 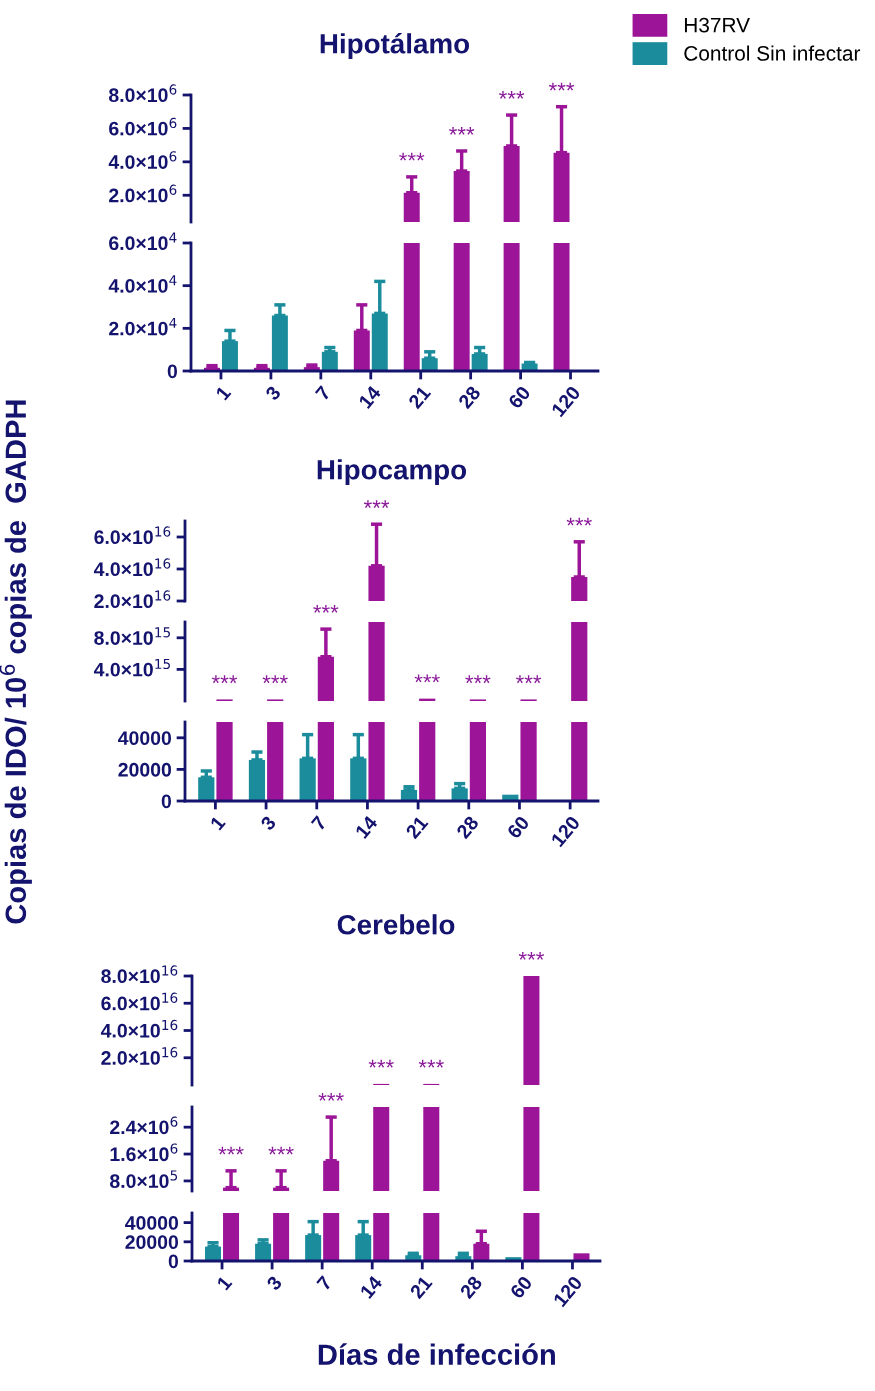 What do you see at coordinates (139, 974) in the screenshot?
I see `y-tick-label: 8.0×10$^{16}$` at bounding box center [139, 974].